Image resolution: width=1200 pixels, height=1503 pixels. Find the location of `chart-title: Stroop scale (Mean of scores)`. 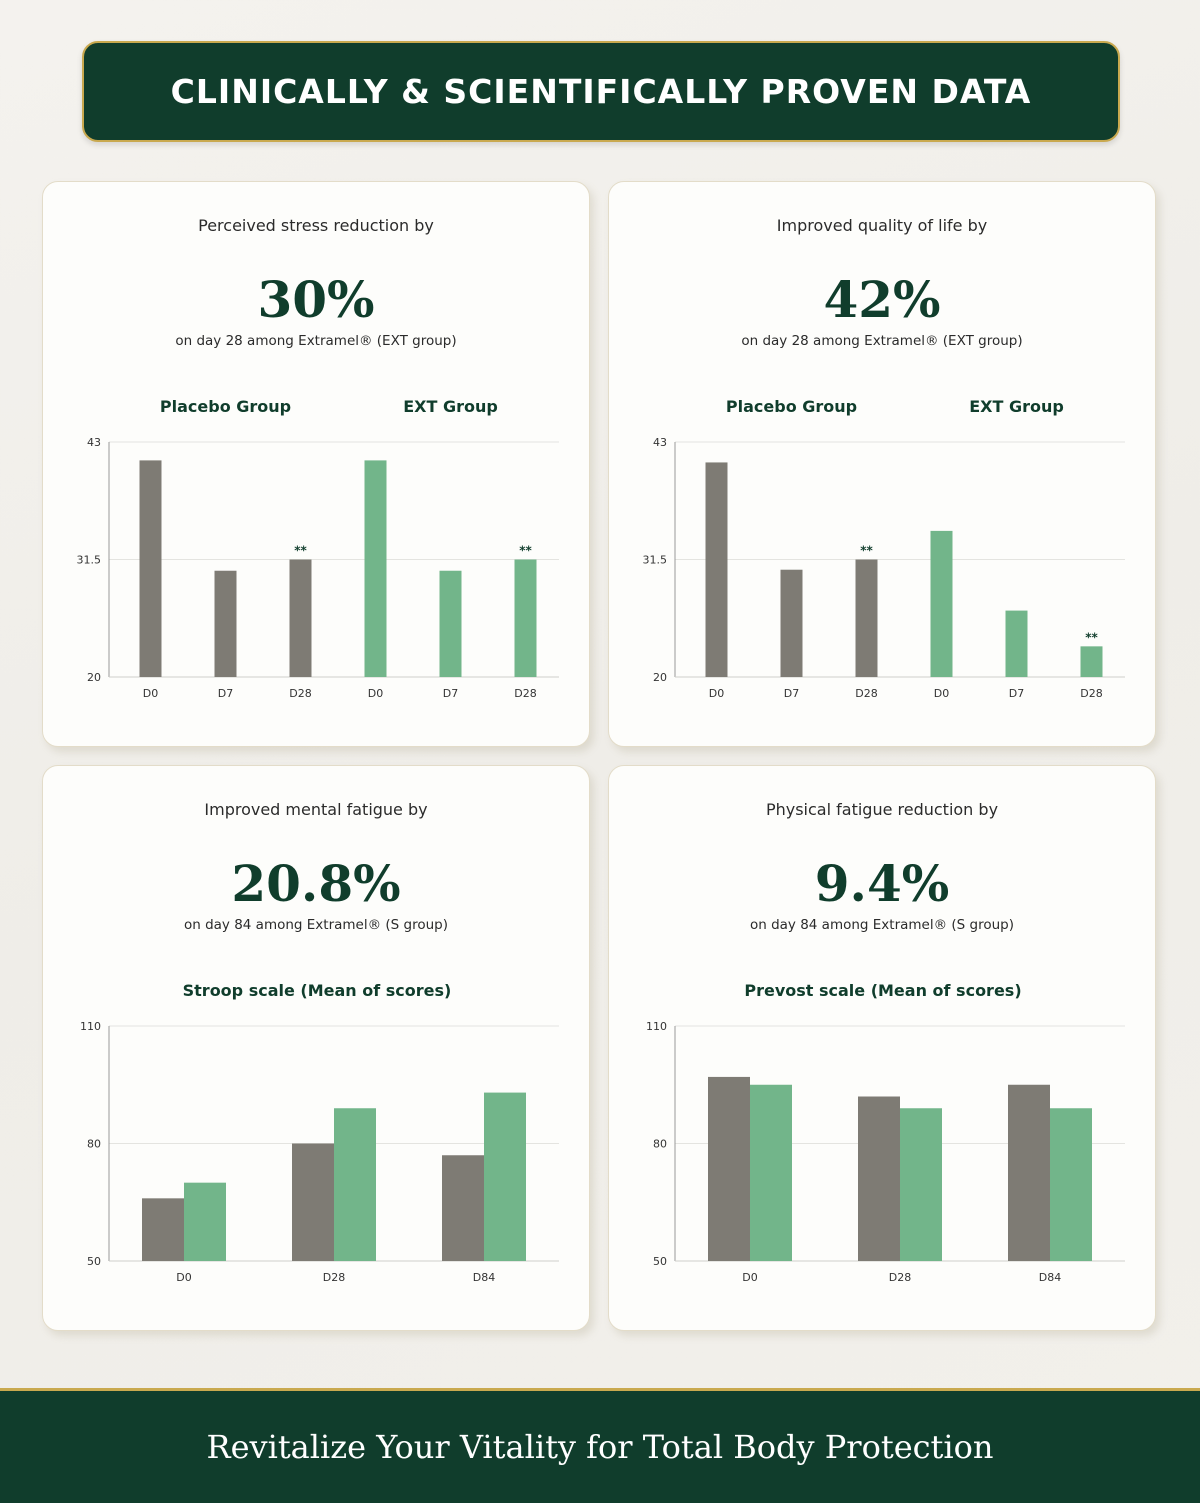

chart-title: Stroop scale (Mean of scores) is located at coordinates (317, 990).